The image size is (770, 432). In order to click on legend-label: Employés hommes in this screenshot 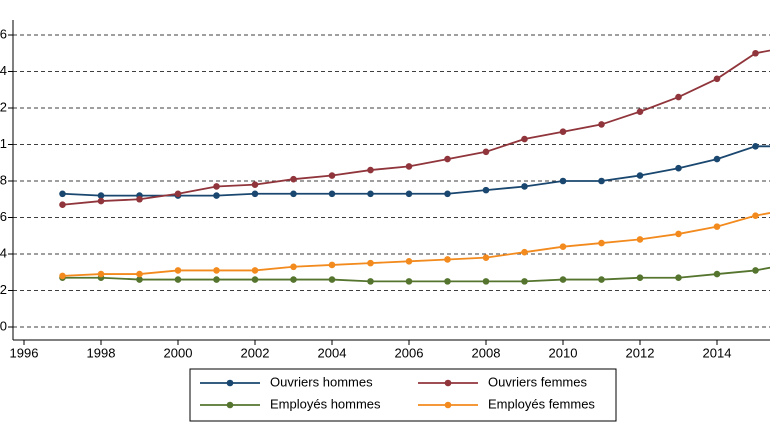, I will do `click(325, 403)`.